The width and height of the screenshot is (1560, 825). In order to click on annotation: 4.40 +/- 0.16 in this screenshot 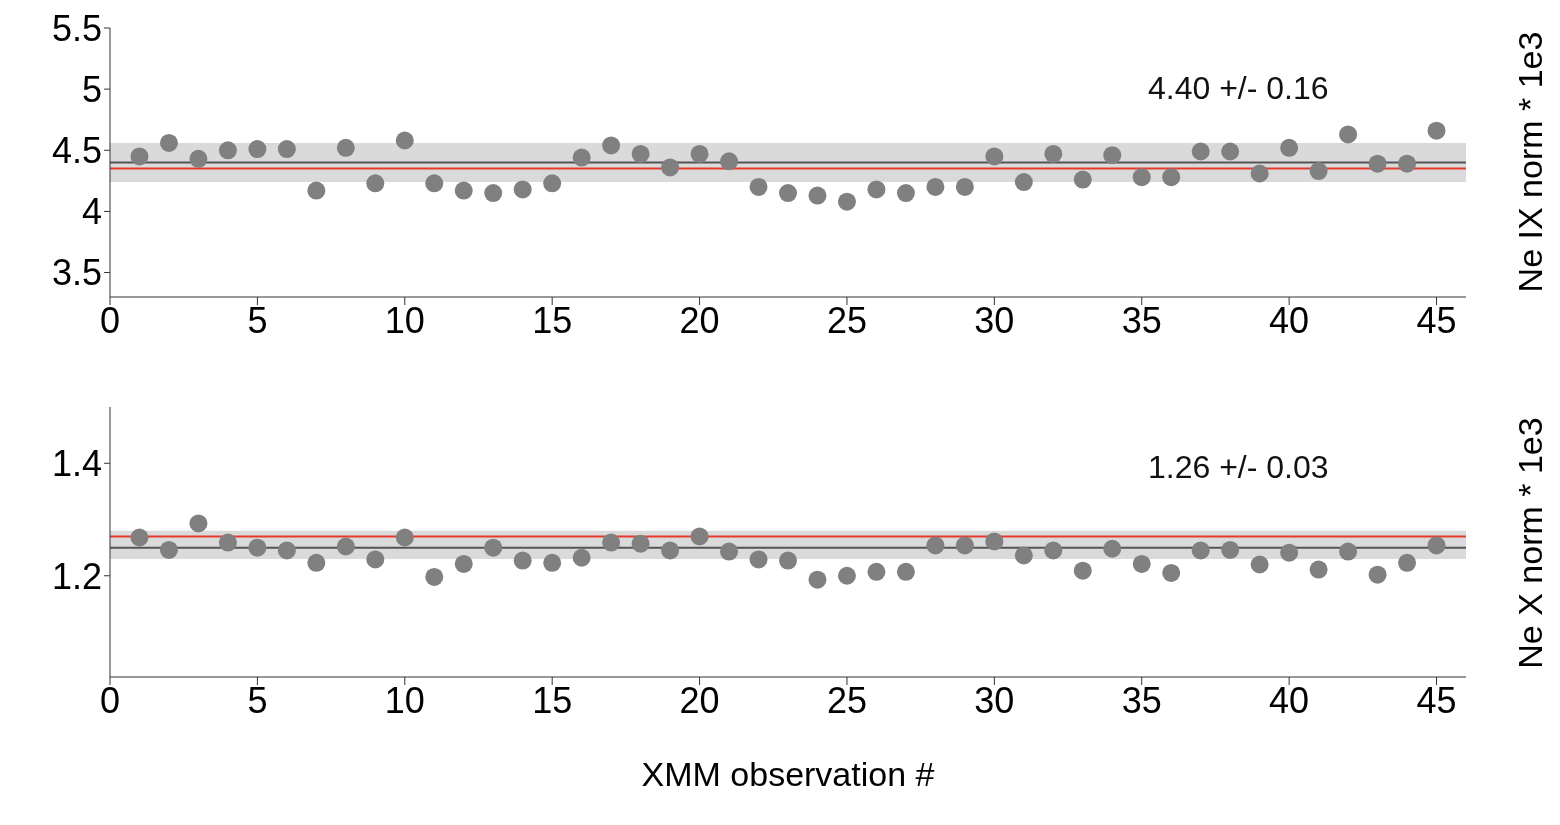, I will do `click(1238, 88)`.